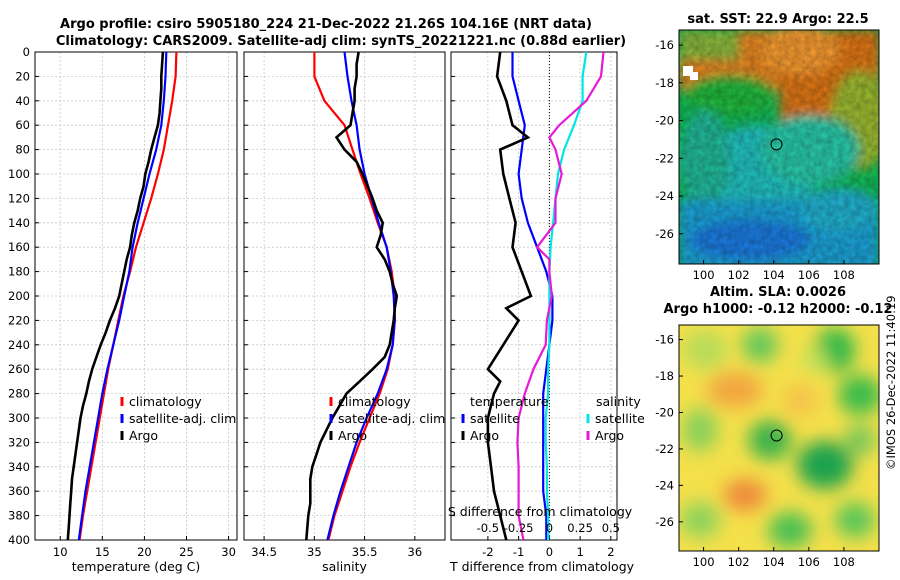  What do you see at coordinates (776, 144) in the screenshot?
I see `argo-location-marker-sst` at bounding box center [776, 144].